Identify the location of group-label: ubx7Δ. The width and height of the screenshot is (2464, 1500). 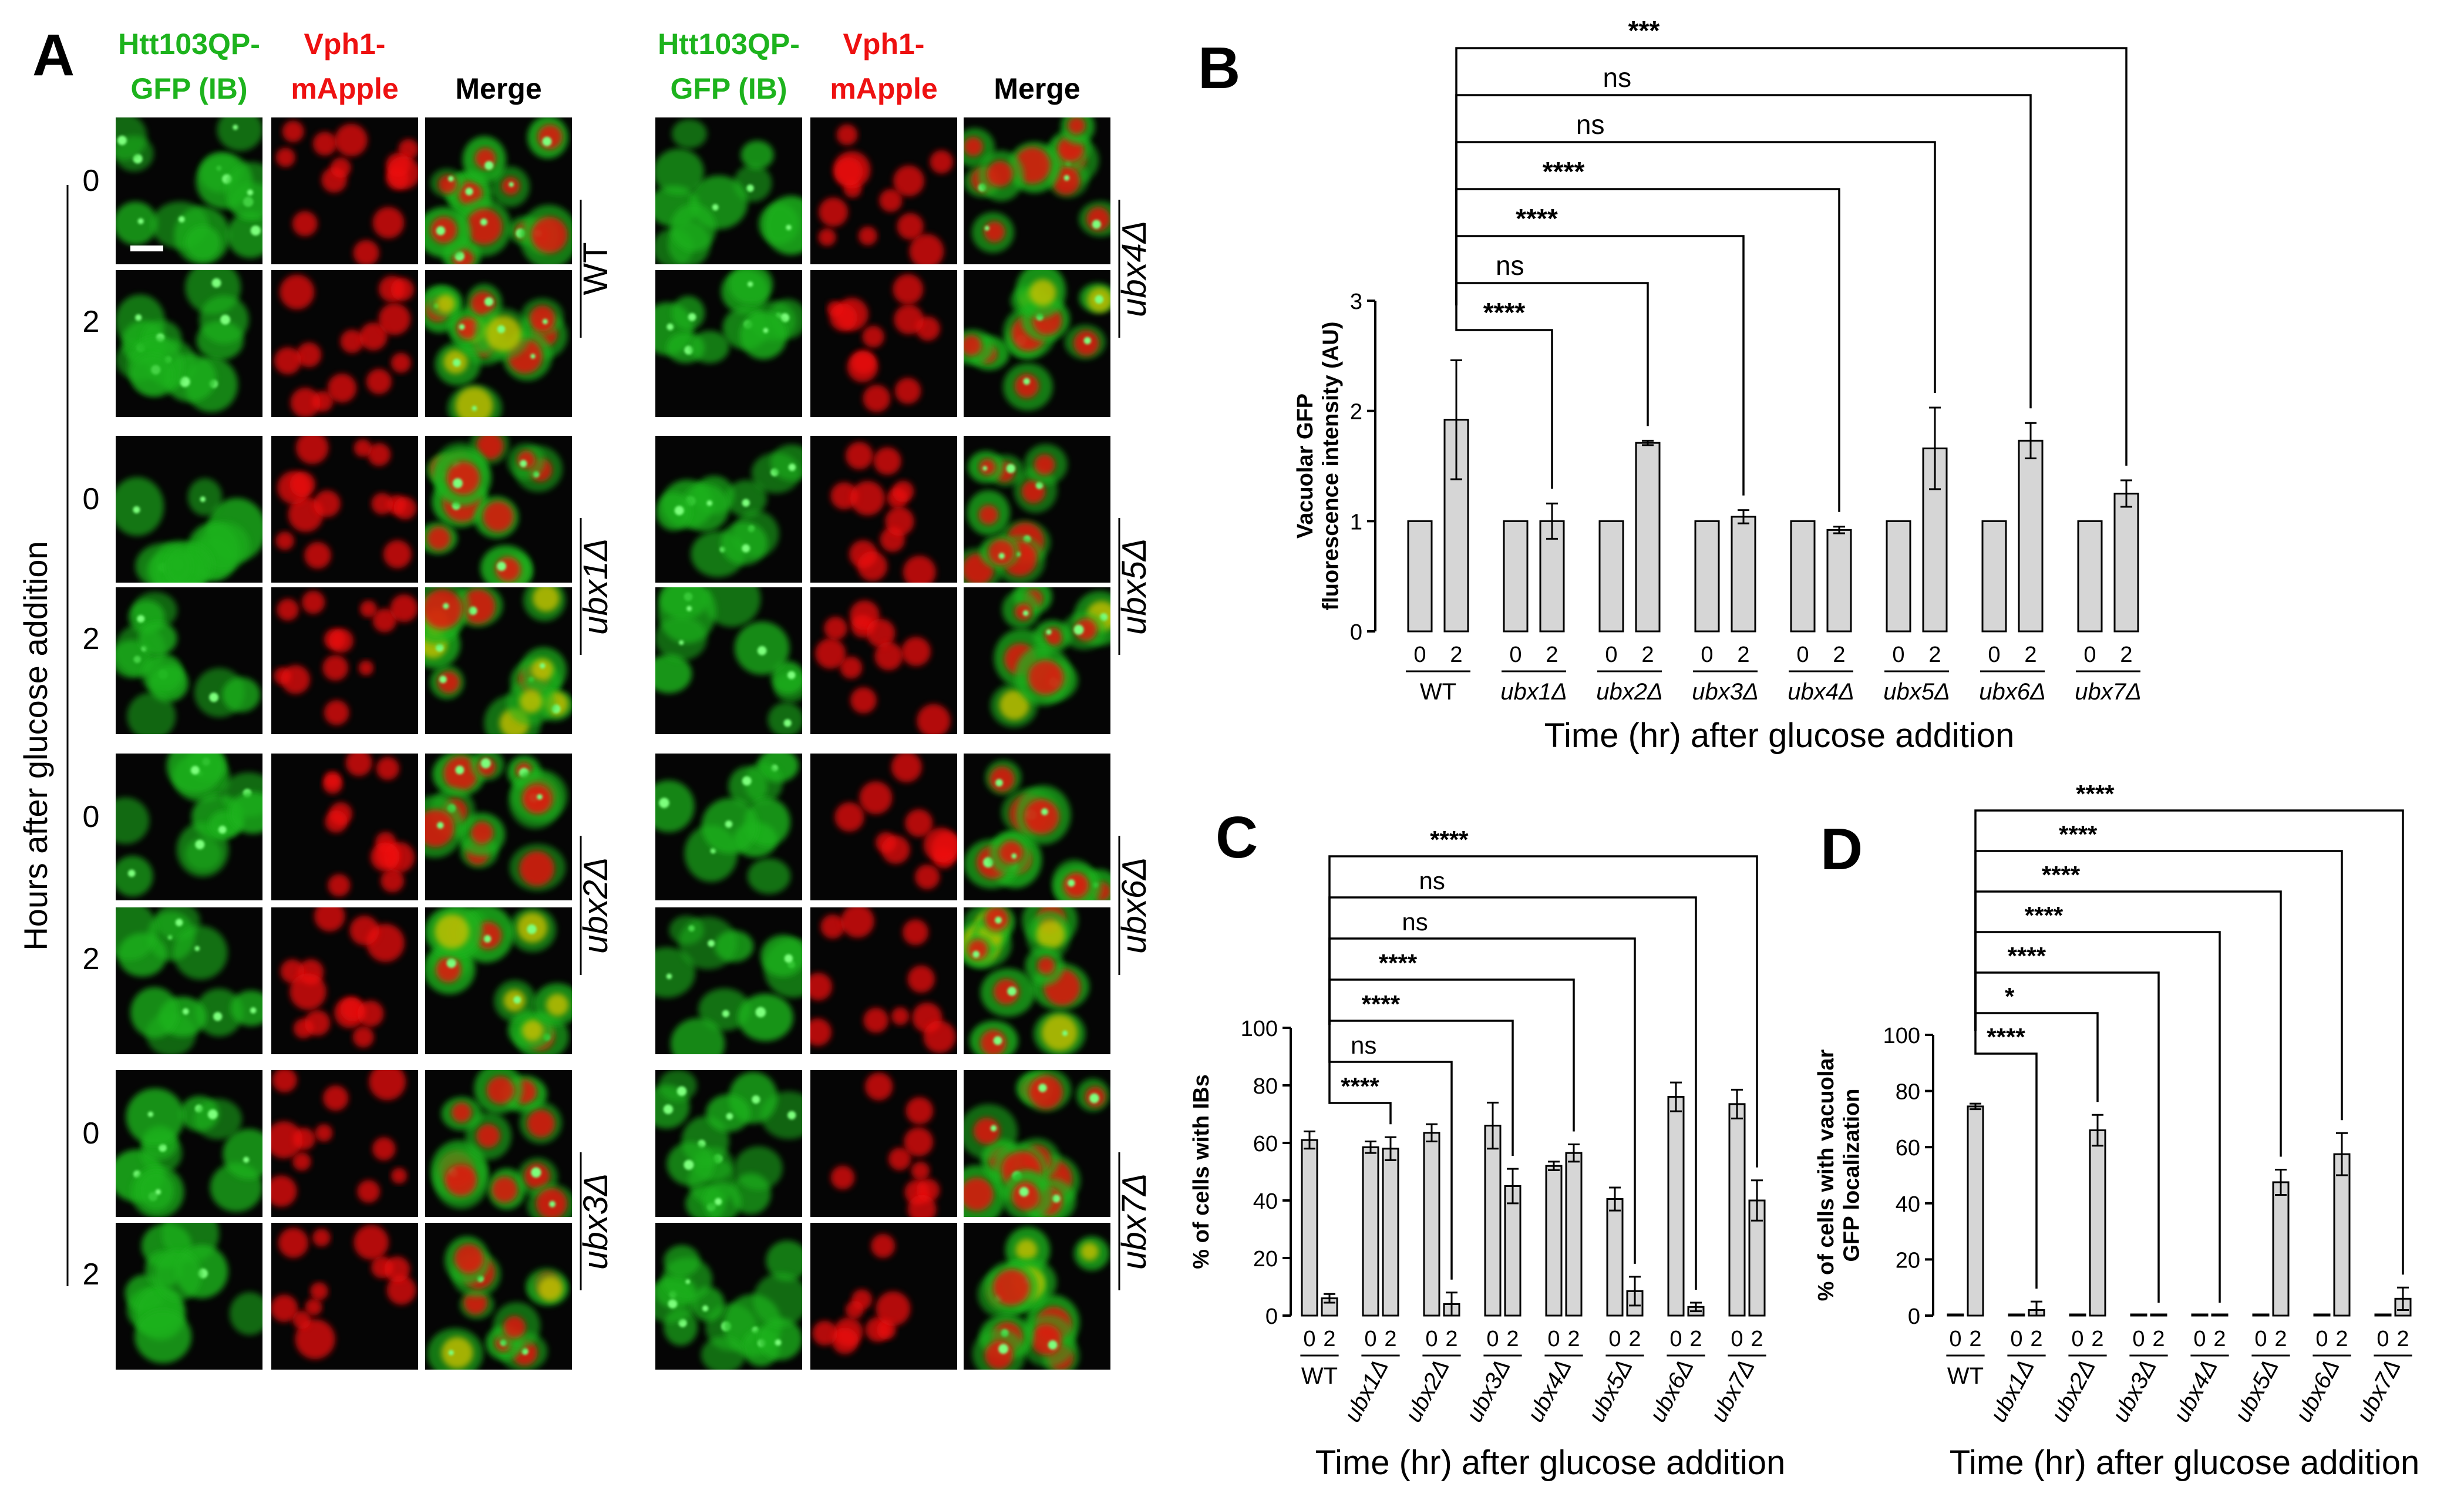
(2379, 1391).